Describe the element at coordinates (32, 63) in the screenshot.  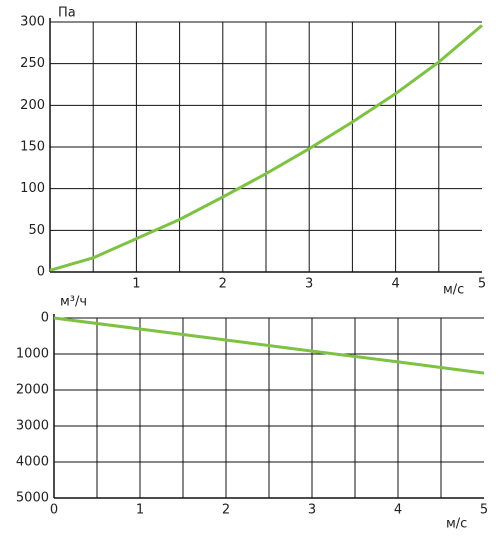
I see `y-tick-label: 250` at that location.